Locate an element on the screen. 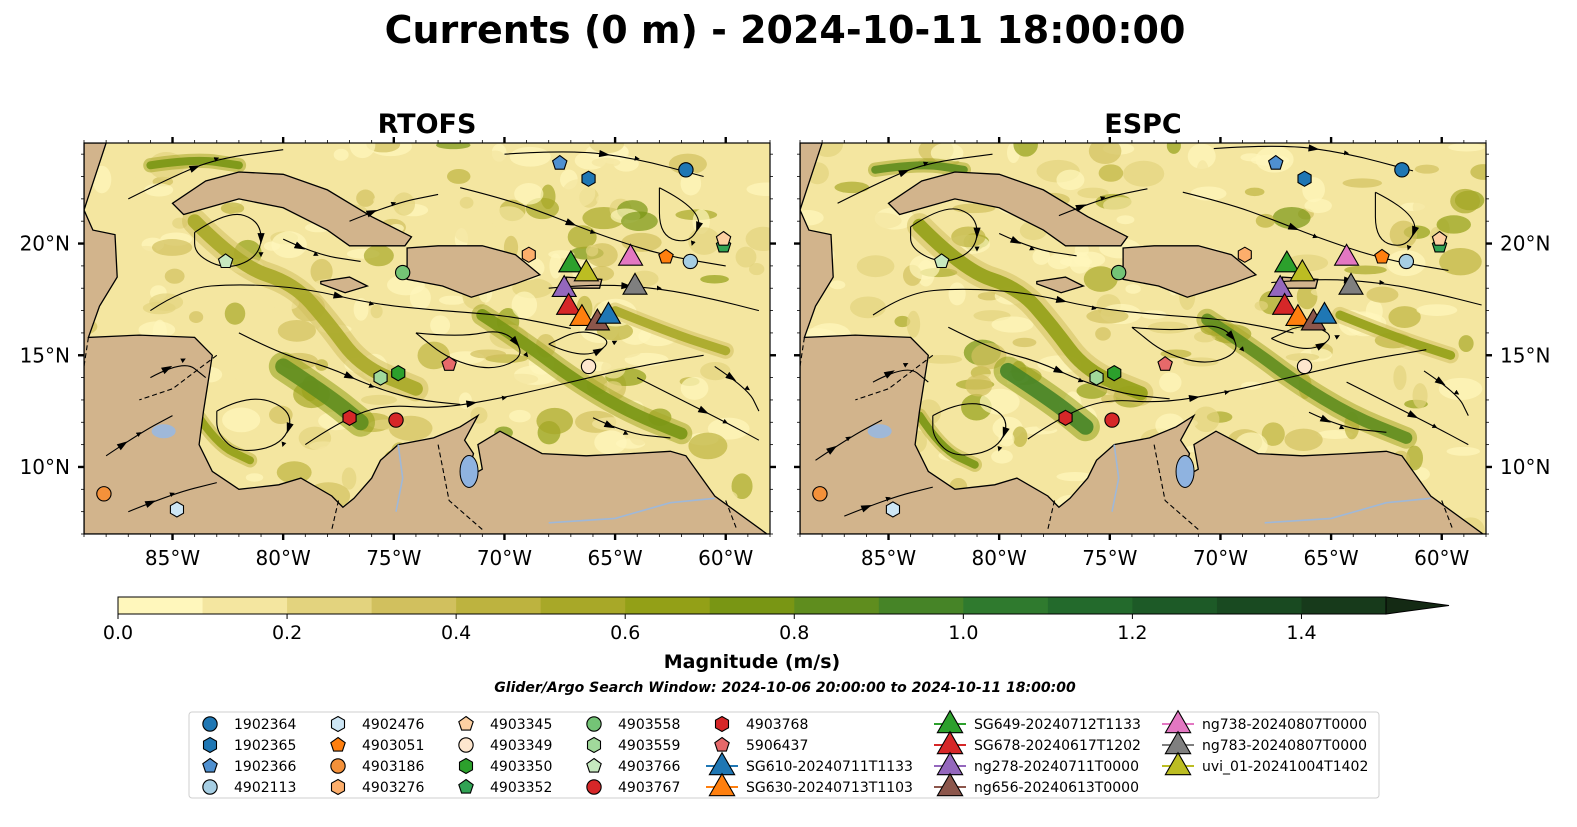 This screenshot has height=827, width=1577. legend-label: ng656-20240613T0000 is located at coordinates (1056, 788).